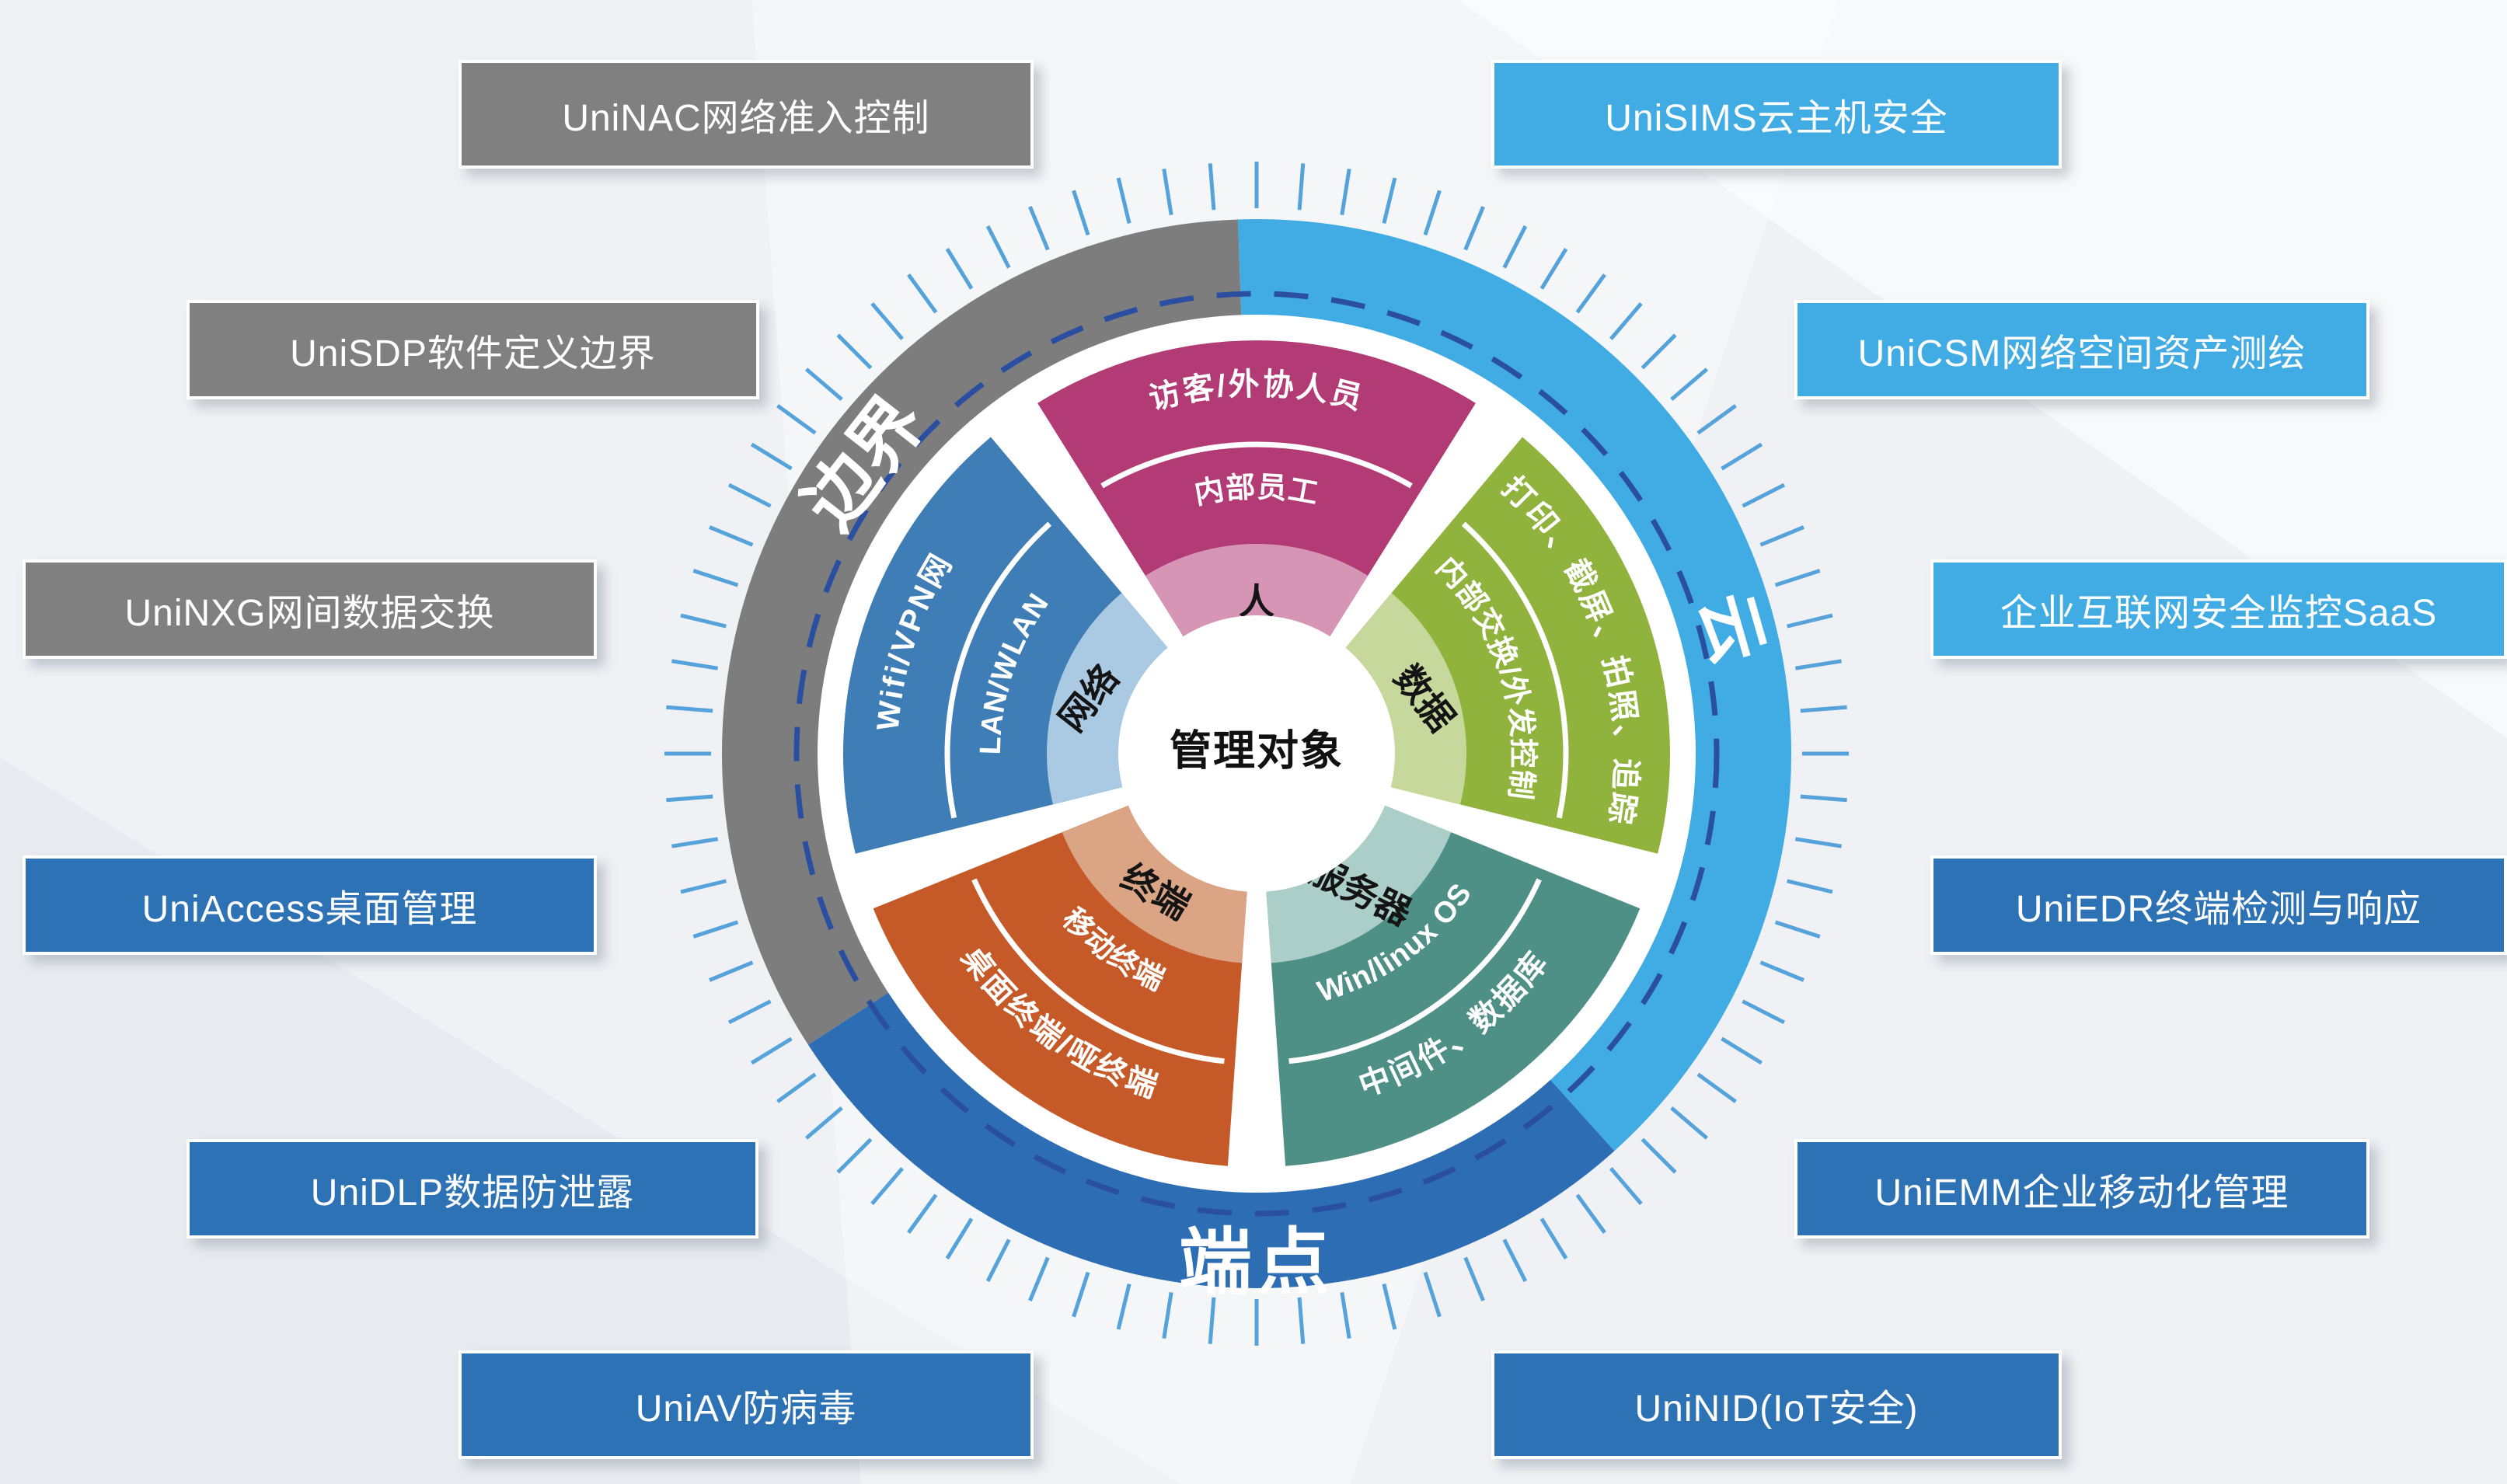 This screenshot has width=2507, height=1484. I want to click on product-box-uniedr: UniEDR终端检测与响应, so click(2218, 905).